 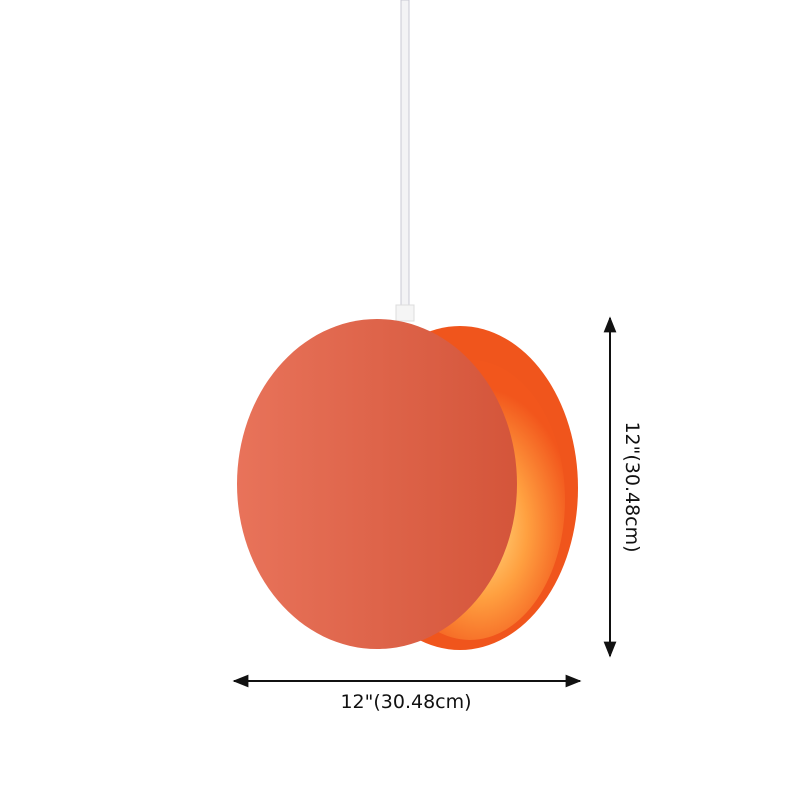 What do you see at coordinates (405, 702) in the screenshot?
I see `width-label: 12"(30.48cm)` at bounding box center [405, 702].